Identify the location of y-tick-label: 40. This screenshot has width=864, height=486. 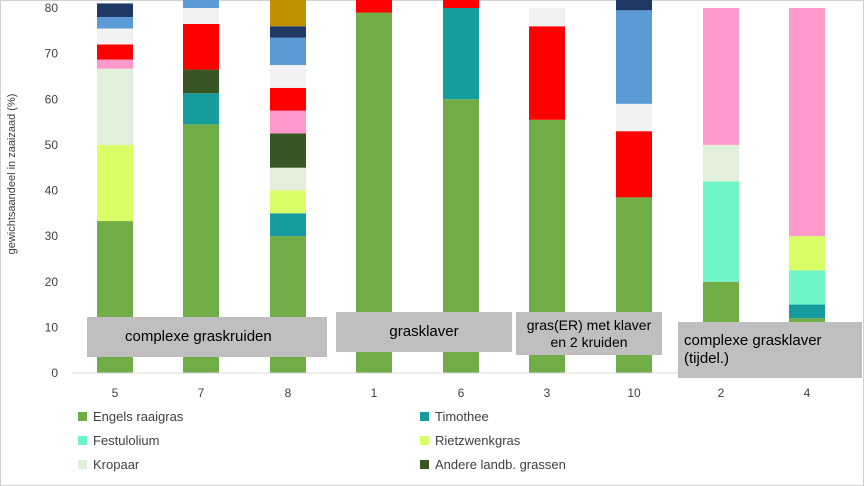
(52, 191).